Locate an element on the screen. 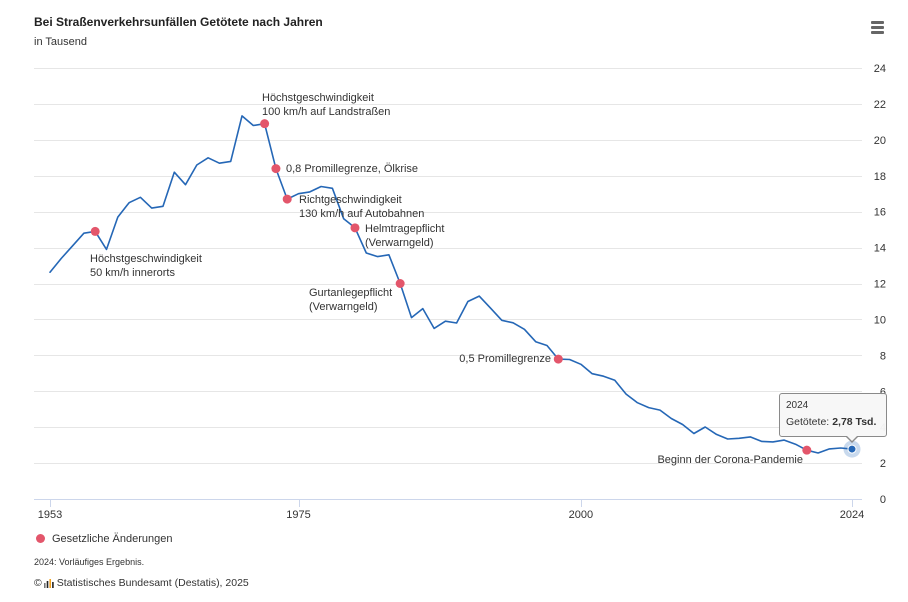 Image resolution: width=908 pixels, height=602 pixels. data-point-1977 is located at coordinates (321, 186).